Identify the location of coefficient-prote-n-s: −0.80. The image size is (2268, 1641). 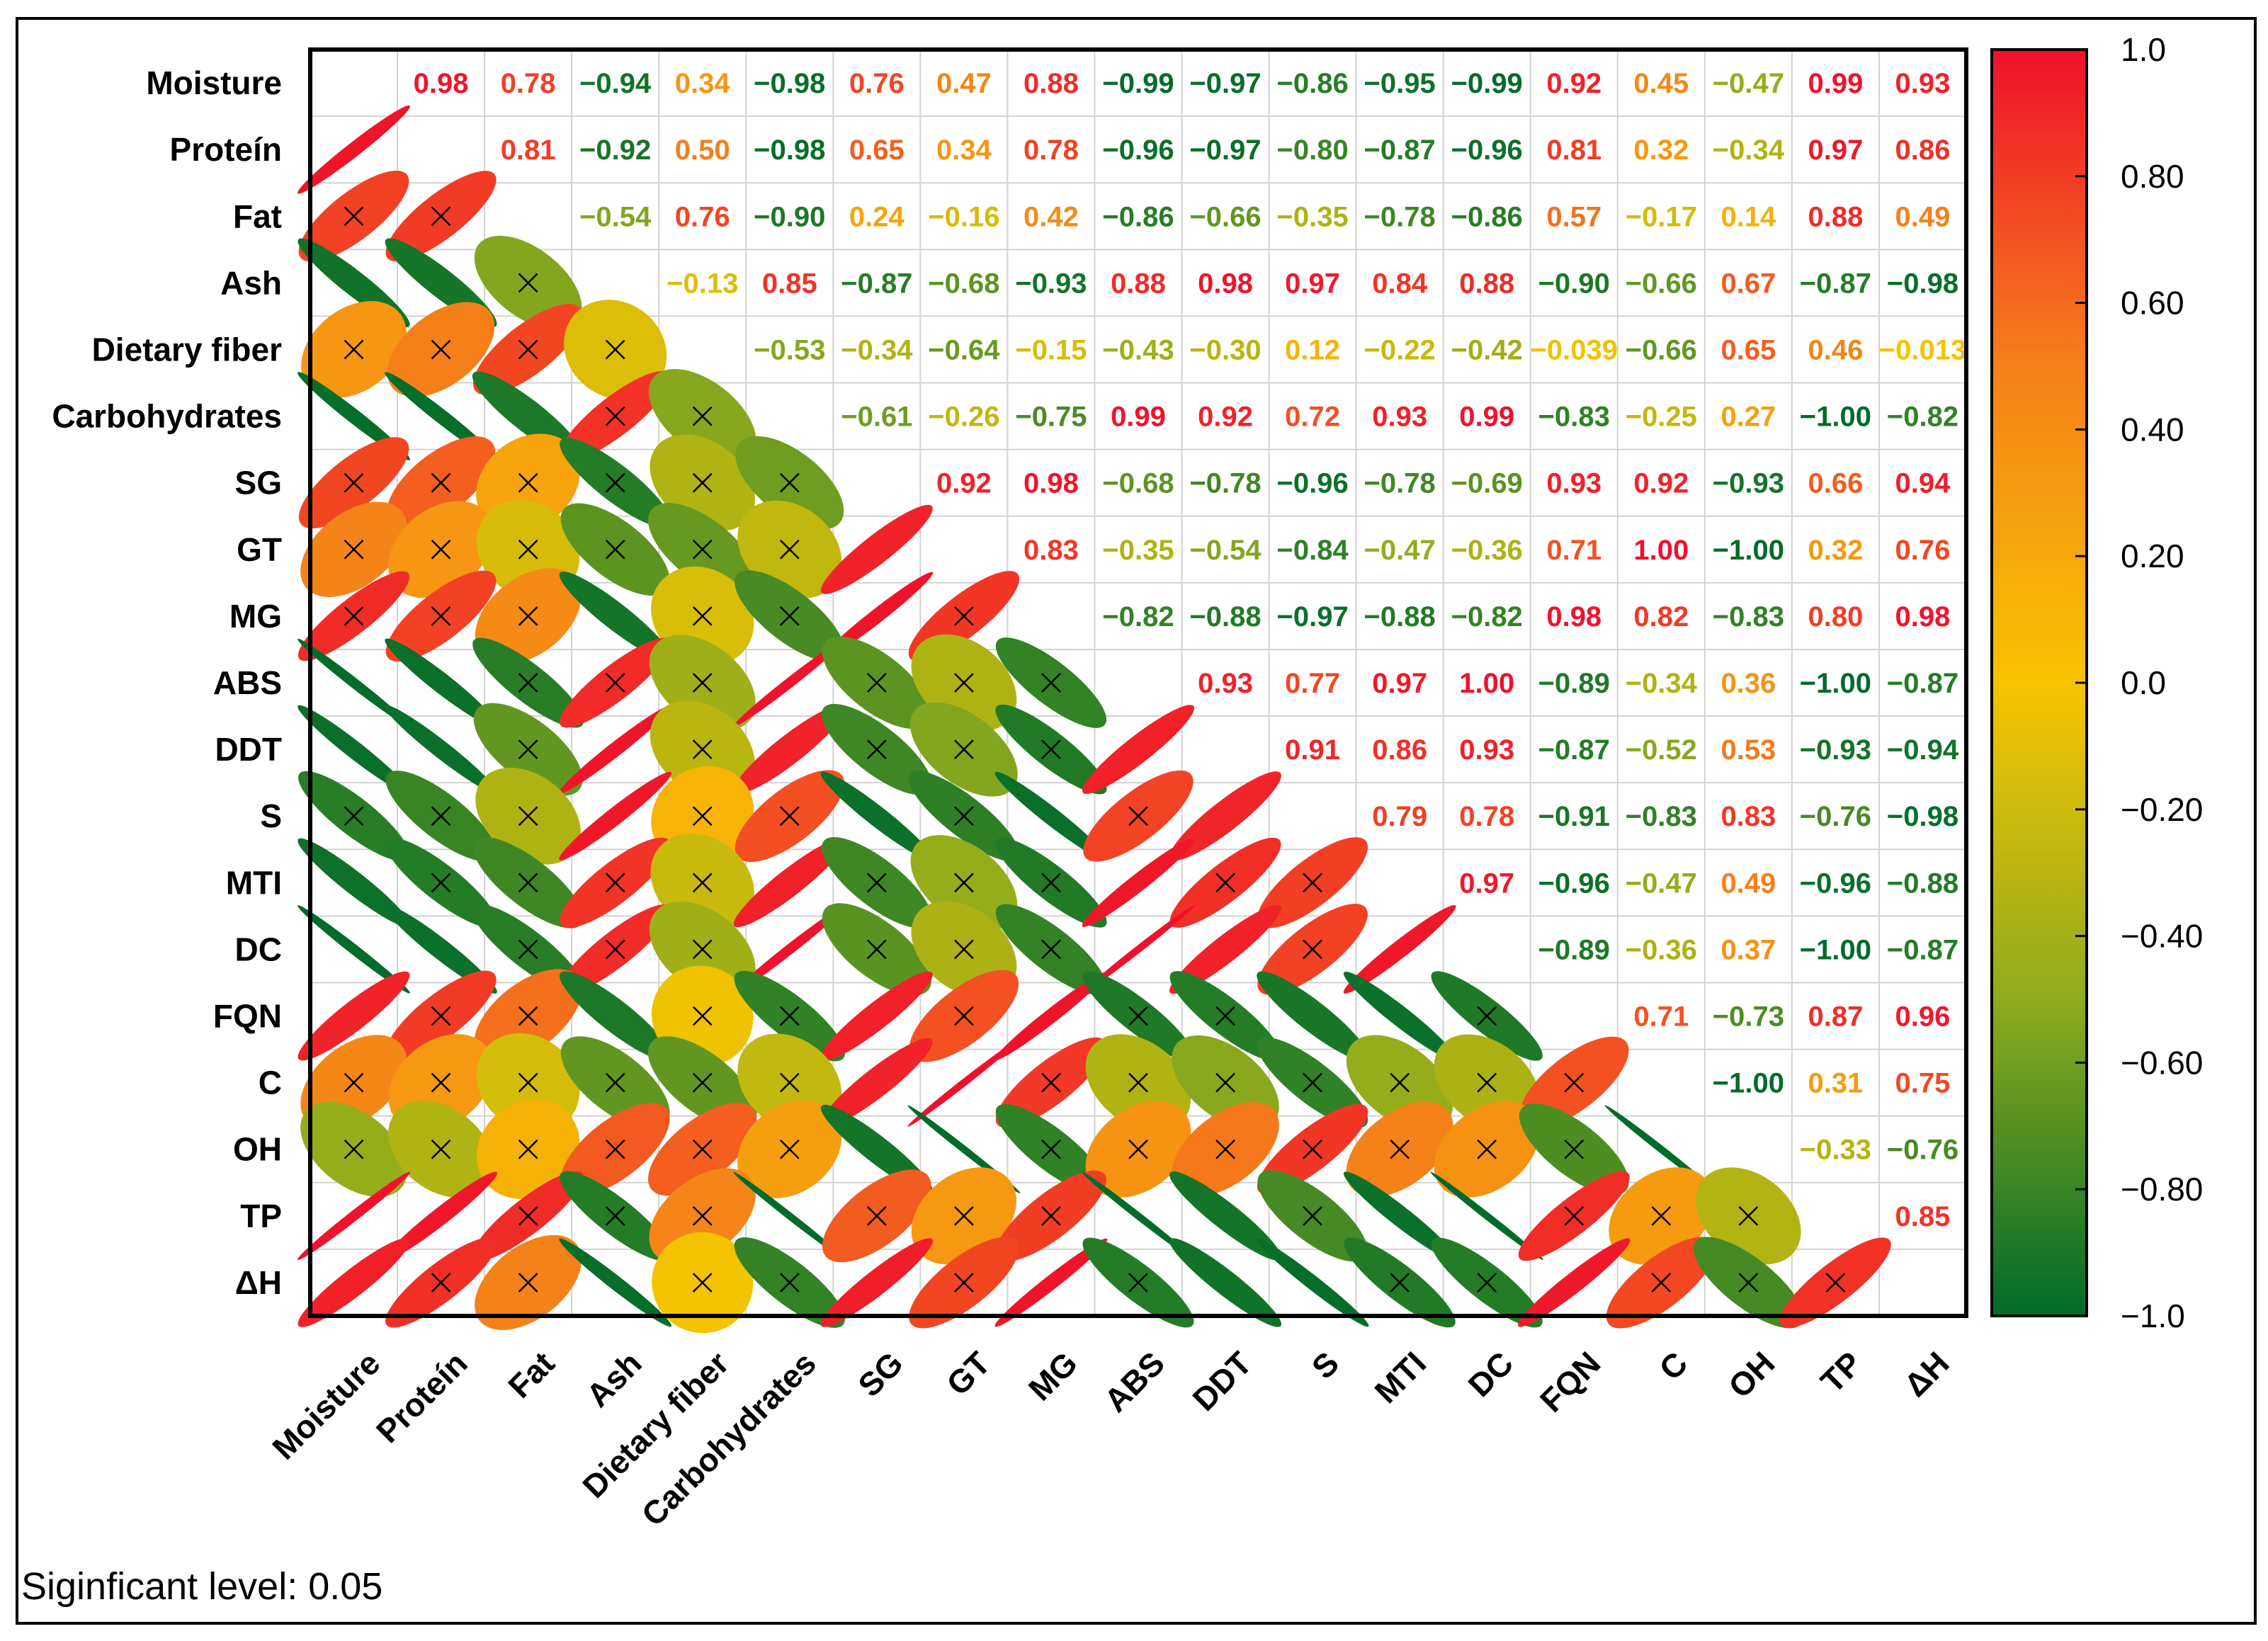
(1312, 150).